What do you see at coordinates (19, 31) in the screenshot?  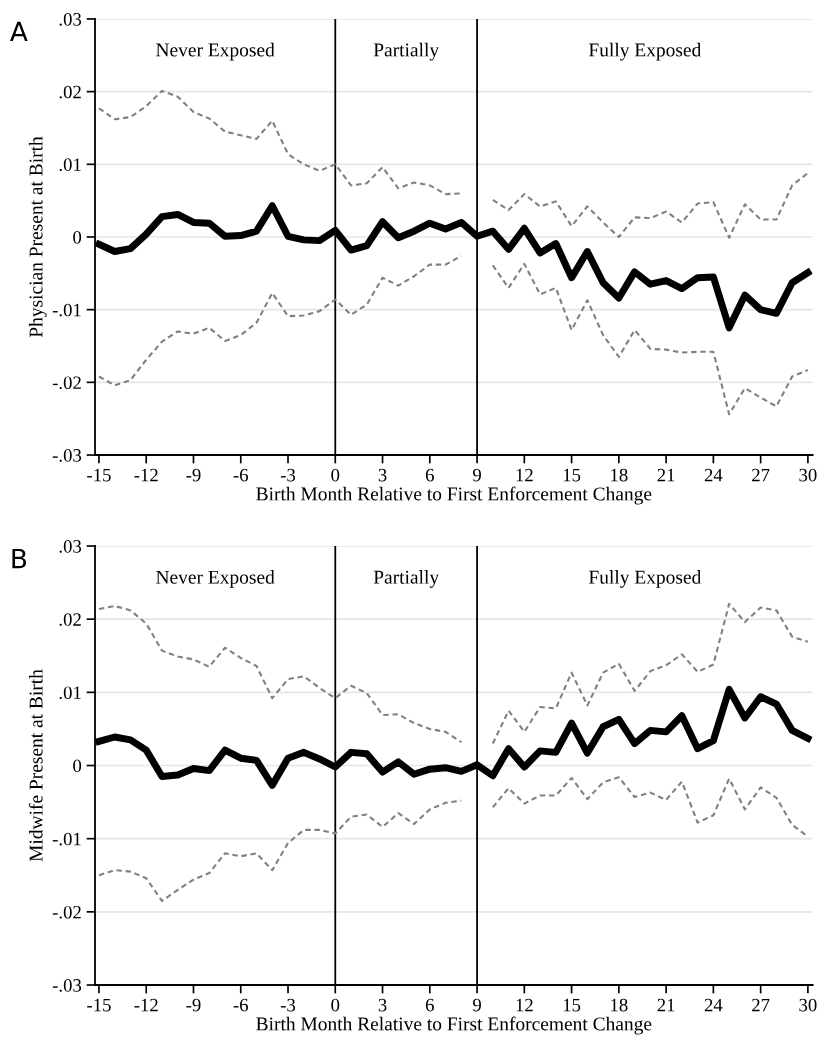 I see `text: A` at bounding box center [19, 31].